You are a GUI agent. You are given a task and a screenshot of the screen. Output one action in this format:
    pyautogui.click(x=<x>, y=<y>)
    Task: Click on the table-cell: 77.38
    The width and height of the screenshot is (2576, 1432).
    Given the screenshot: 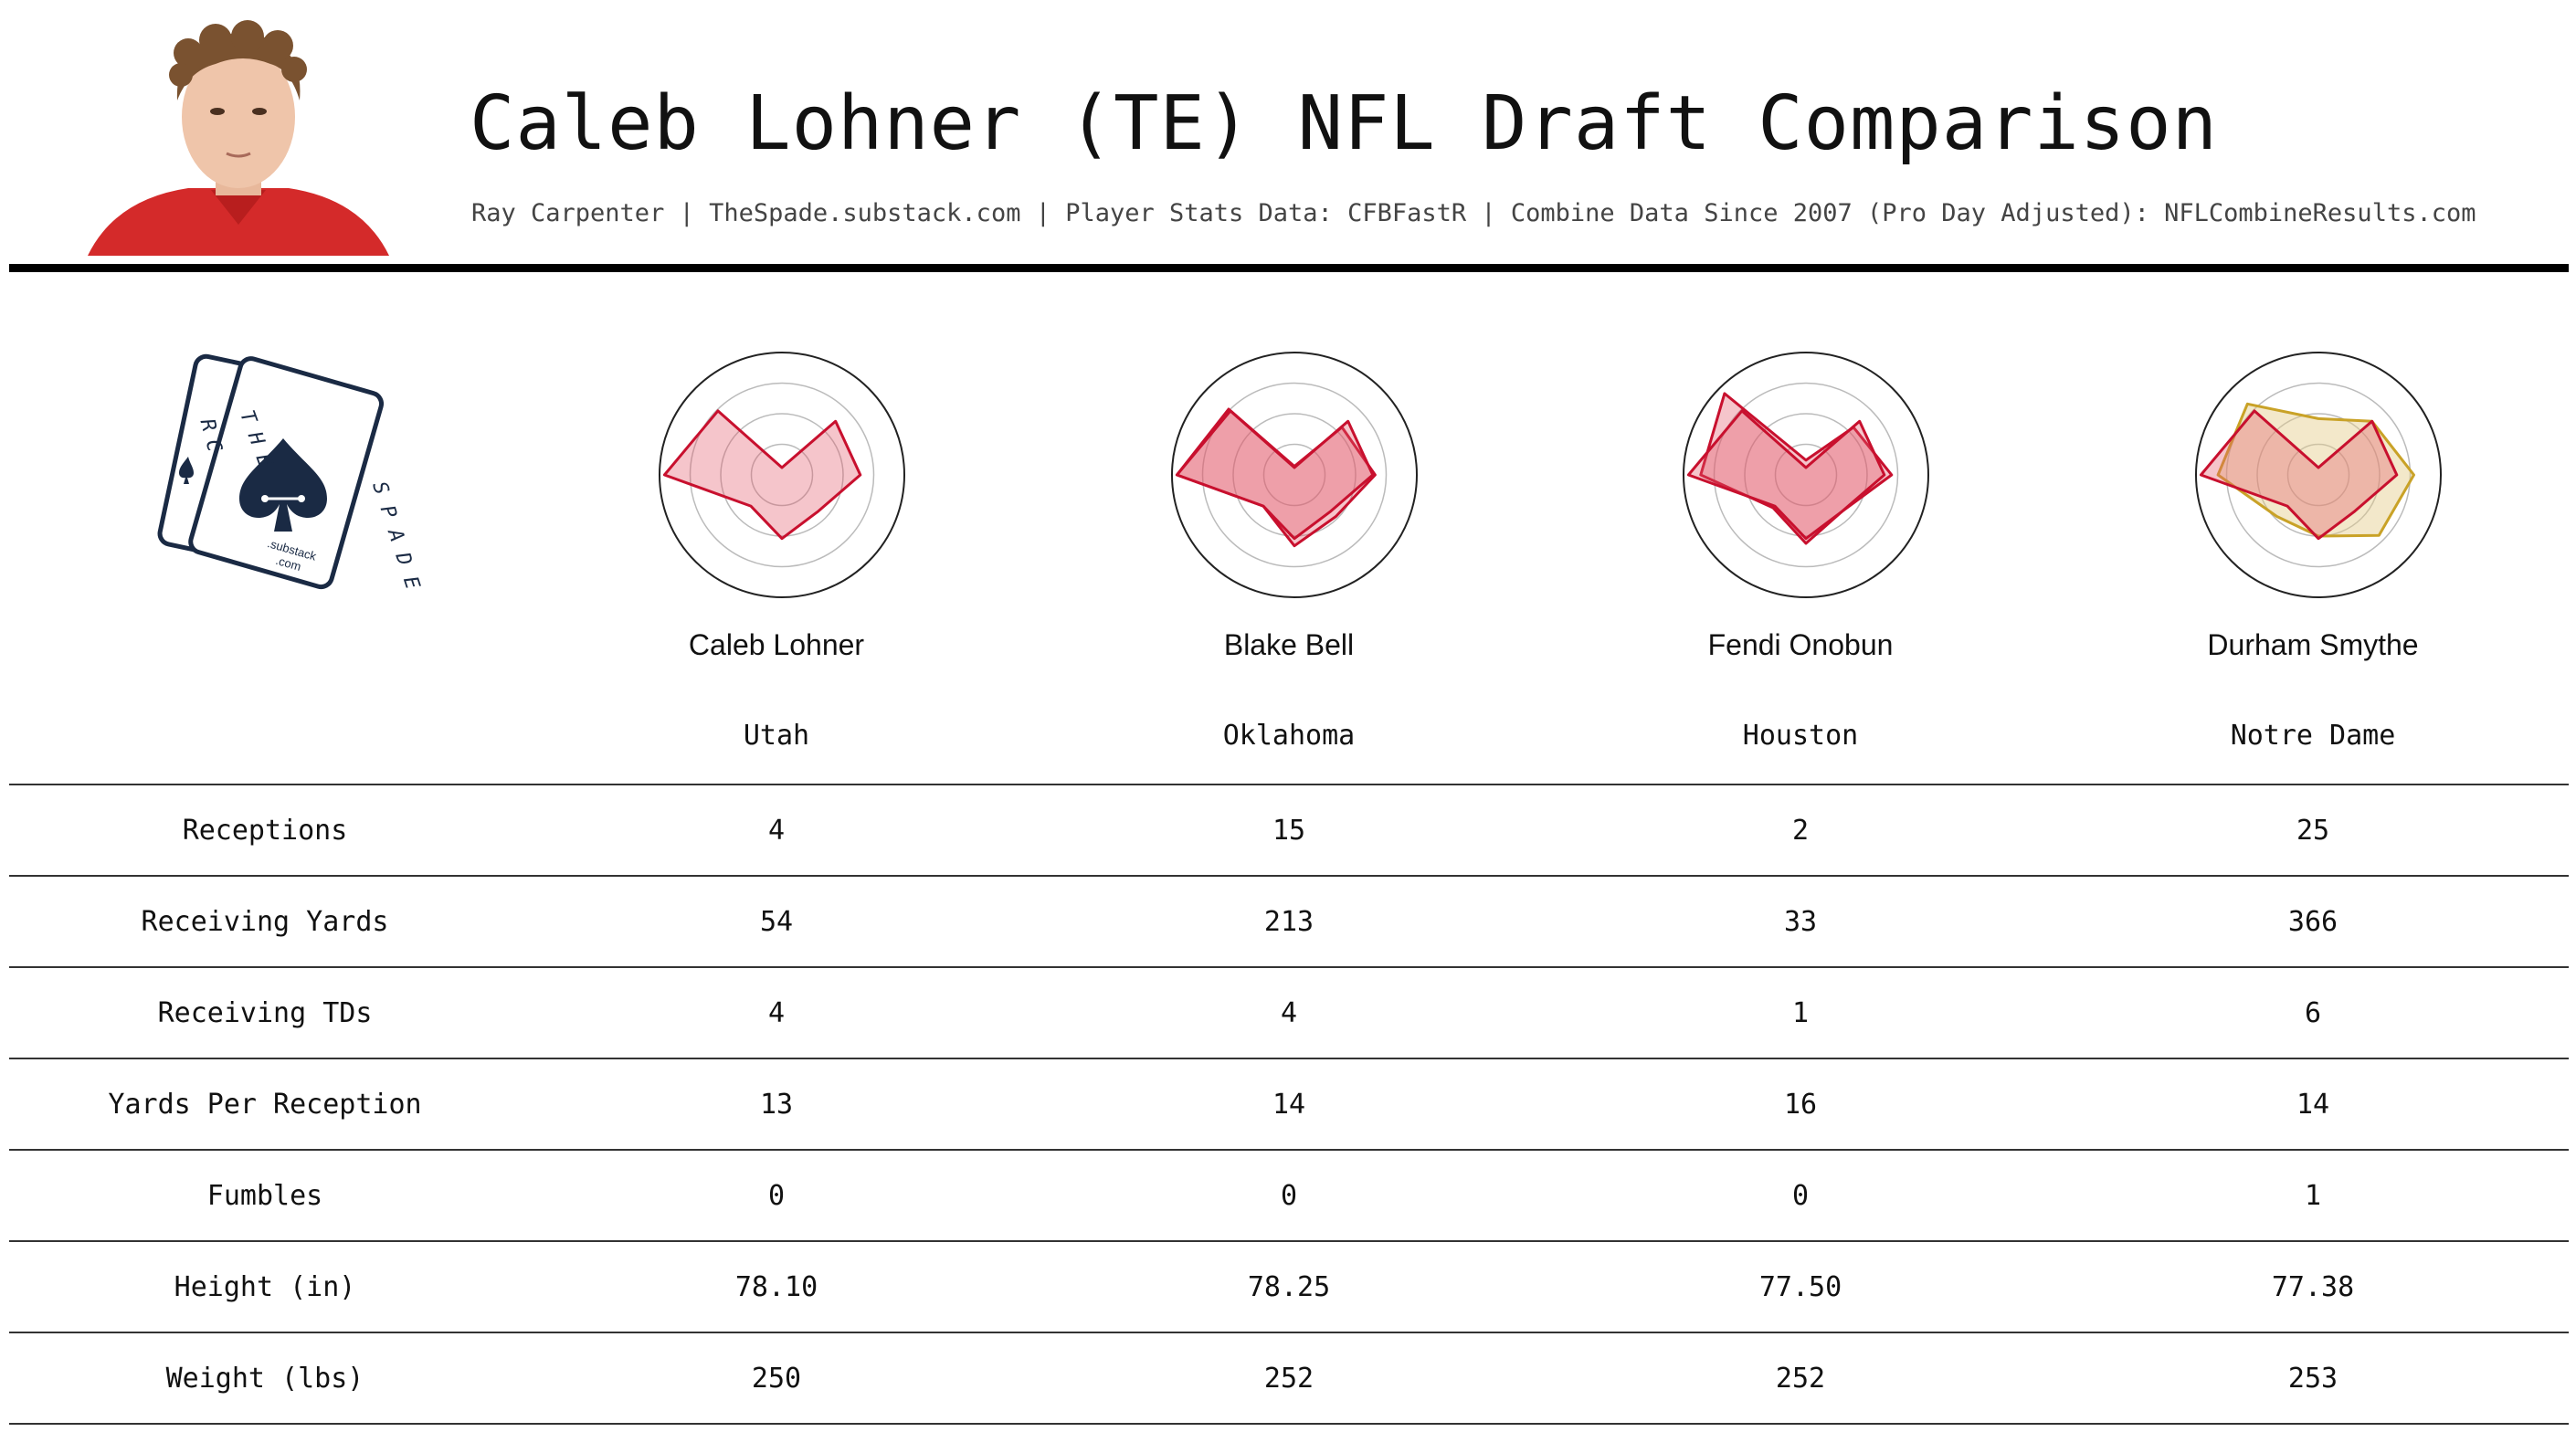 What is the action you would take?
    pyautogui.click(x=2313, y=1287)
    